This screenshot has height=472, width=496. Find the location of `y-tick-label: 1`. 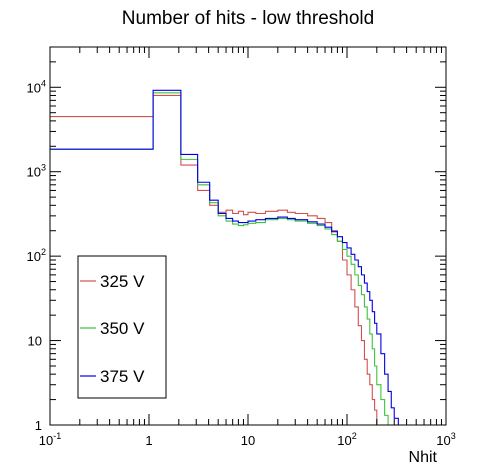

y-tick-label: 1 is located at coordinates (38, 425).